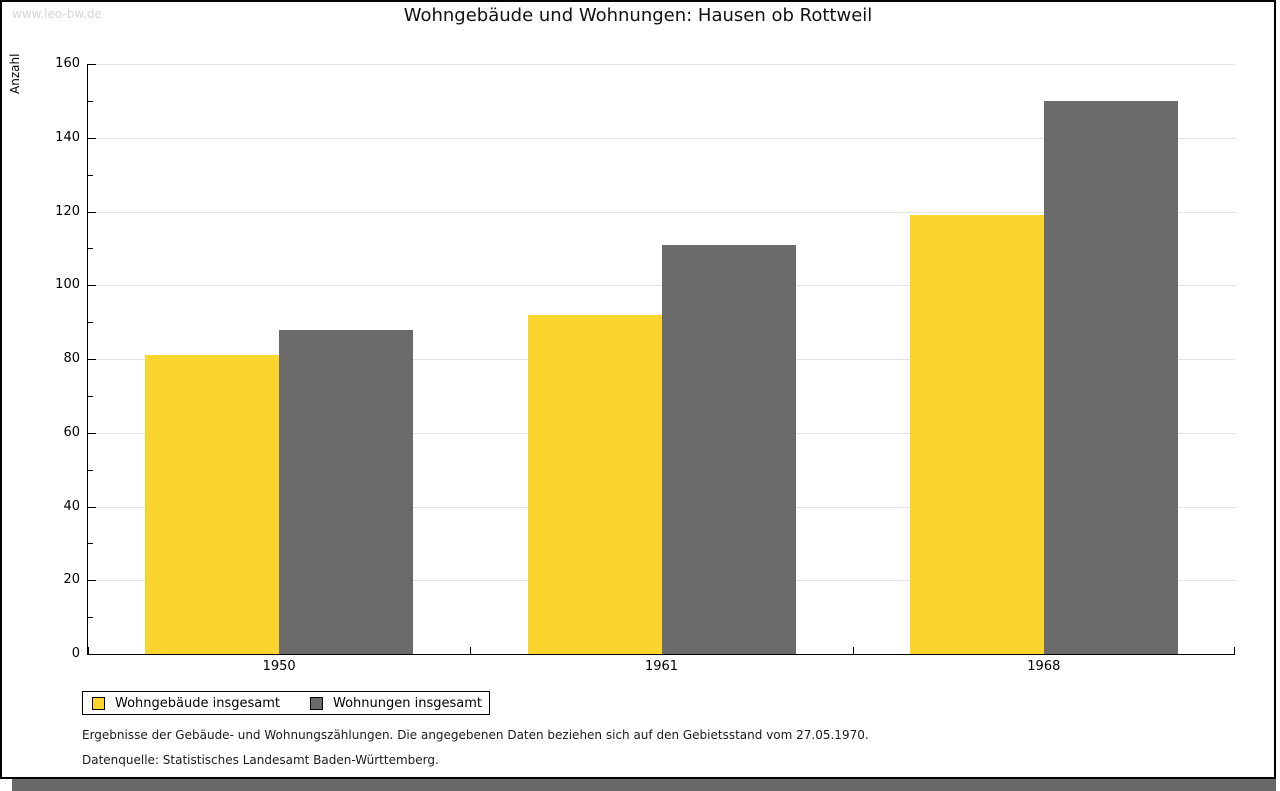 The width and height of the screenshot is (1280, 791). Describe the element at coordinates (75, 653) in the screenshot. I see `y-tick-label: 0` at that location.